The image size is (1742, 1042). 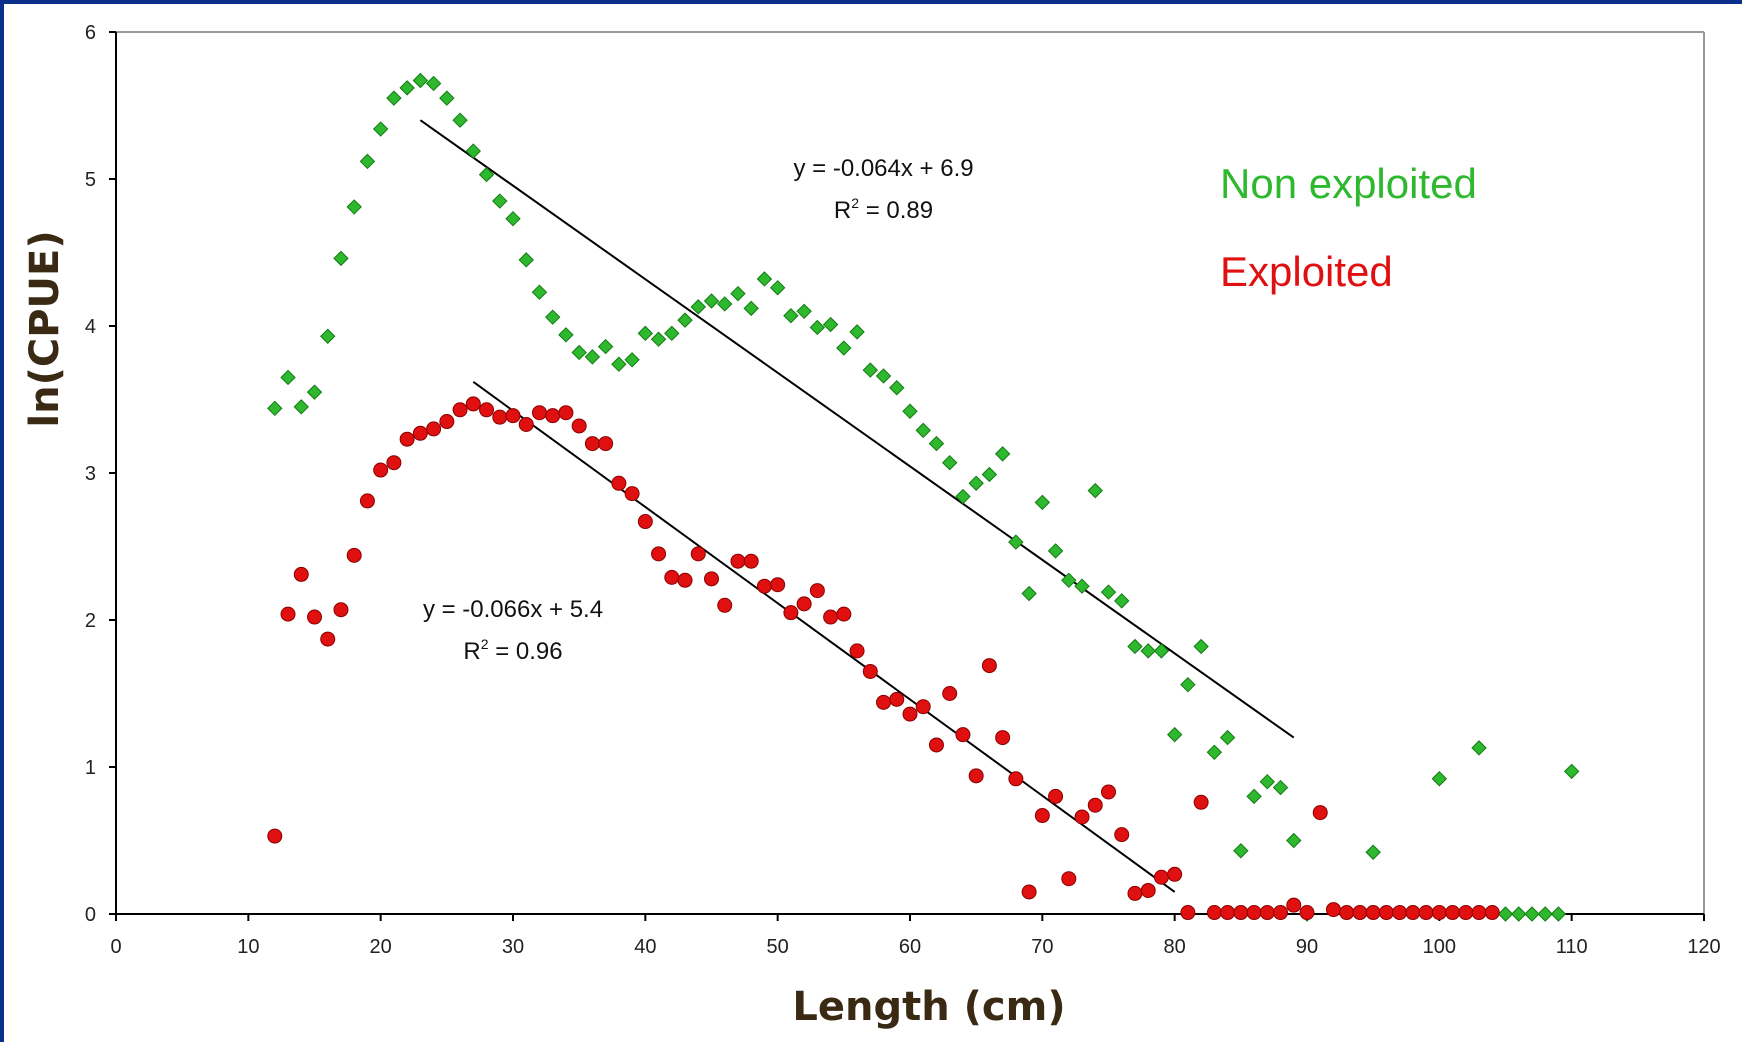 I want to click on x-tick-label: 110, so click(x=1572, y=947).